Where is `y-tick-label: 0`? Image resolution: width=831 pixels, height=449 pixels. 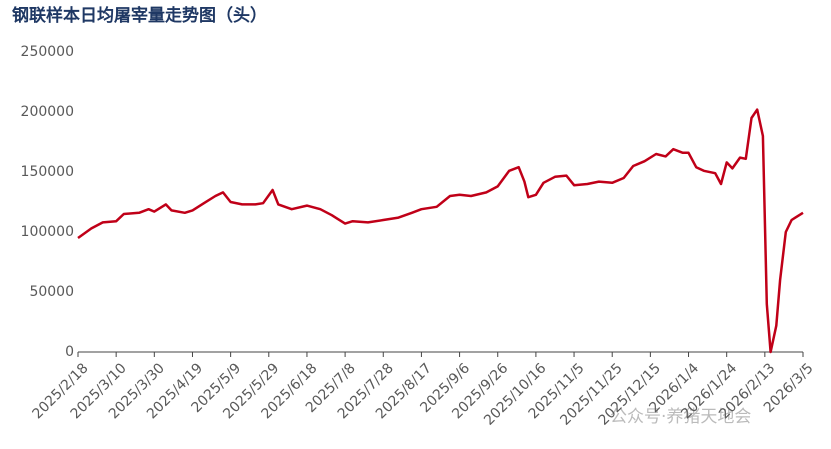 y-tick-label: 0 is located at coordinates (69, 352).